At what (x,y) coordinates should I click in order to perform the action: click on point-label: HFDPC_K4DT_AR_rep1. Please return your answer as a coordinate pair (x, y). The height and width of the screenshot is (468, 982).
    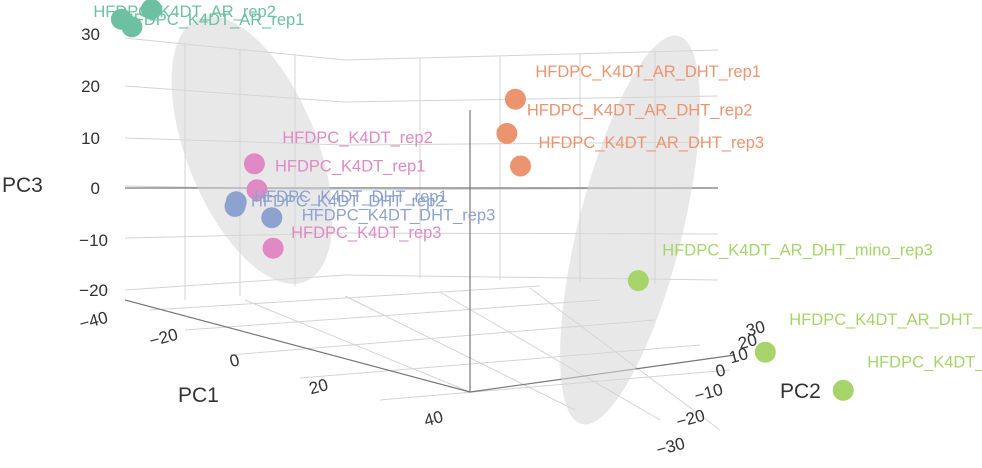
    Looking at the image, I should click on (213, 20).